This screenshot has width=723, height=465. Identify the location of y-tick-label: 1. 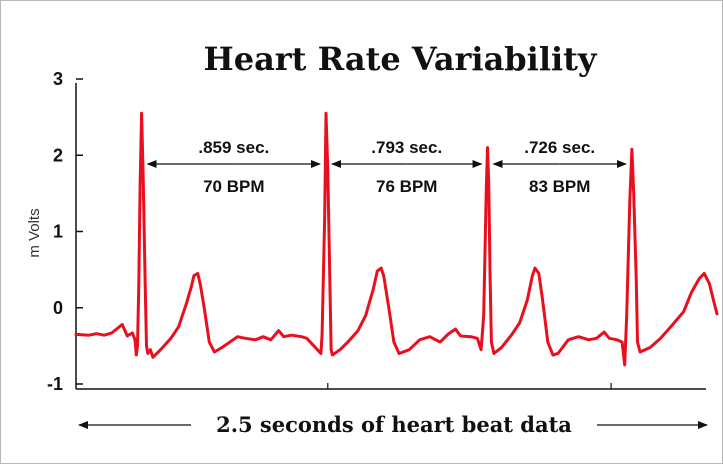
(58, 232).